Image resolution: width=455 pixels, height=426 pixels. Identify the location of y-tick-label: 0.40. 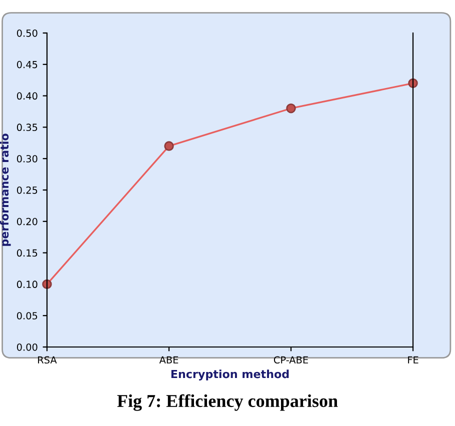
(27, 96).